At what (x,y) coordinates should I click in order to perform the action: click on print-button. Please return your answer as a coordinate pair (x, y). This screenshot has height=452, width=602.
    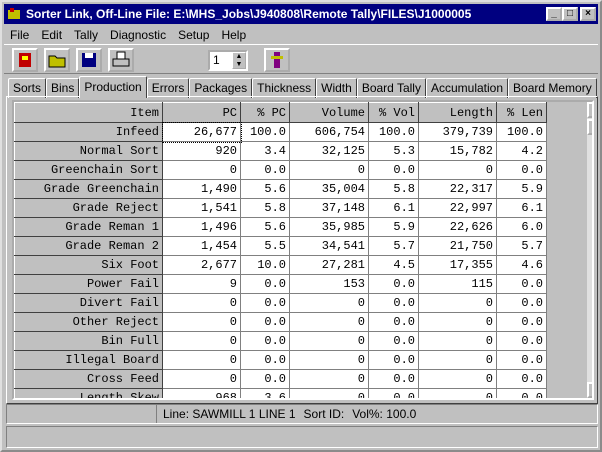
    Looking at the image, I should click on (121, 60).